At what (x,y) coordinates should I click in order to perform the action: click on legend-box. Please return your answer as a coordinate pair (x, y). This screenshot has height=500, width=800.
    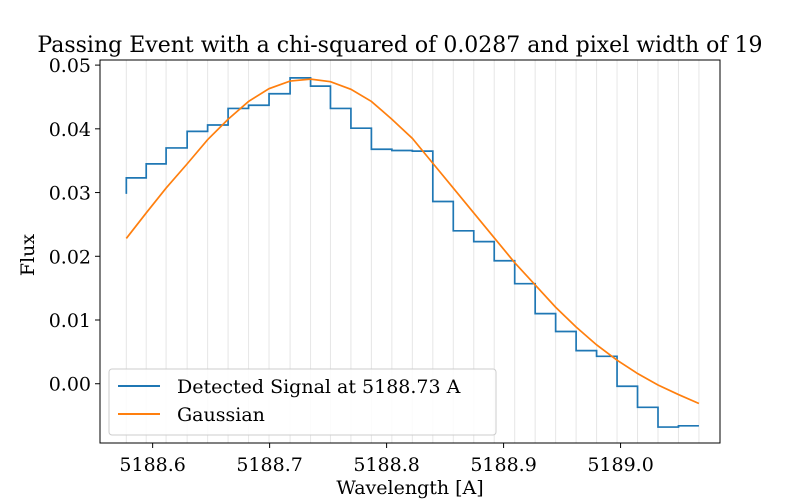
    Looking at the image, I should click on (302, 402).